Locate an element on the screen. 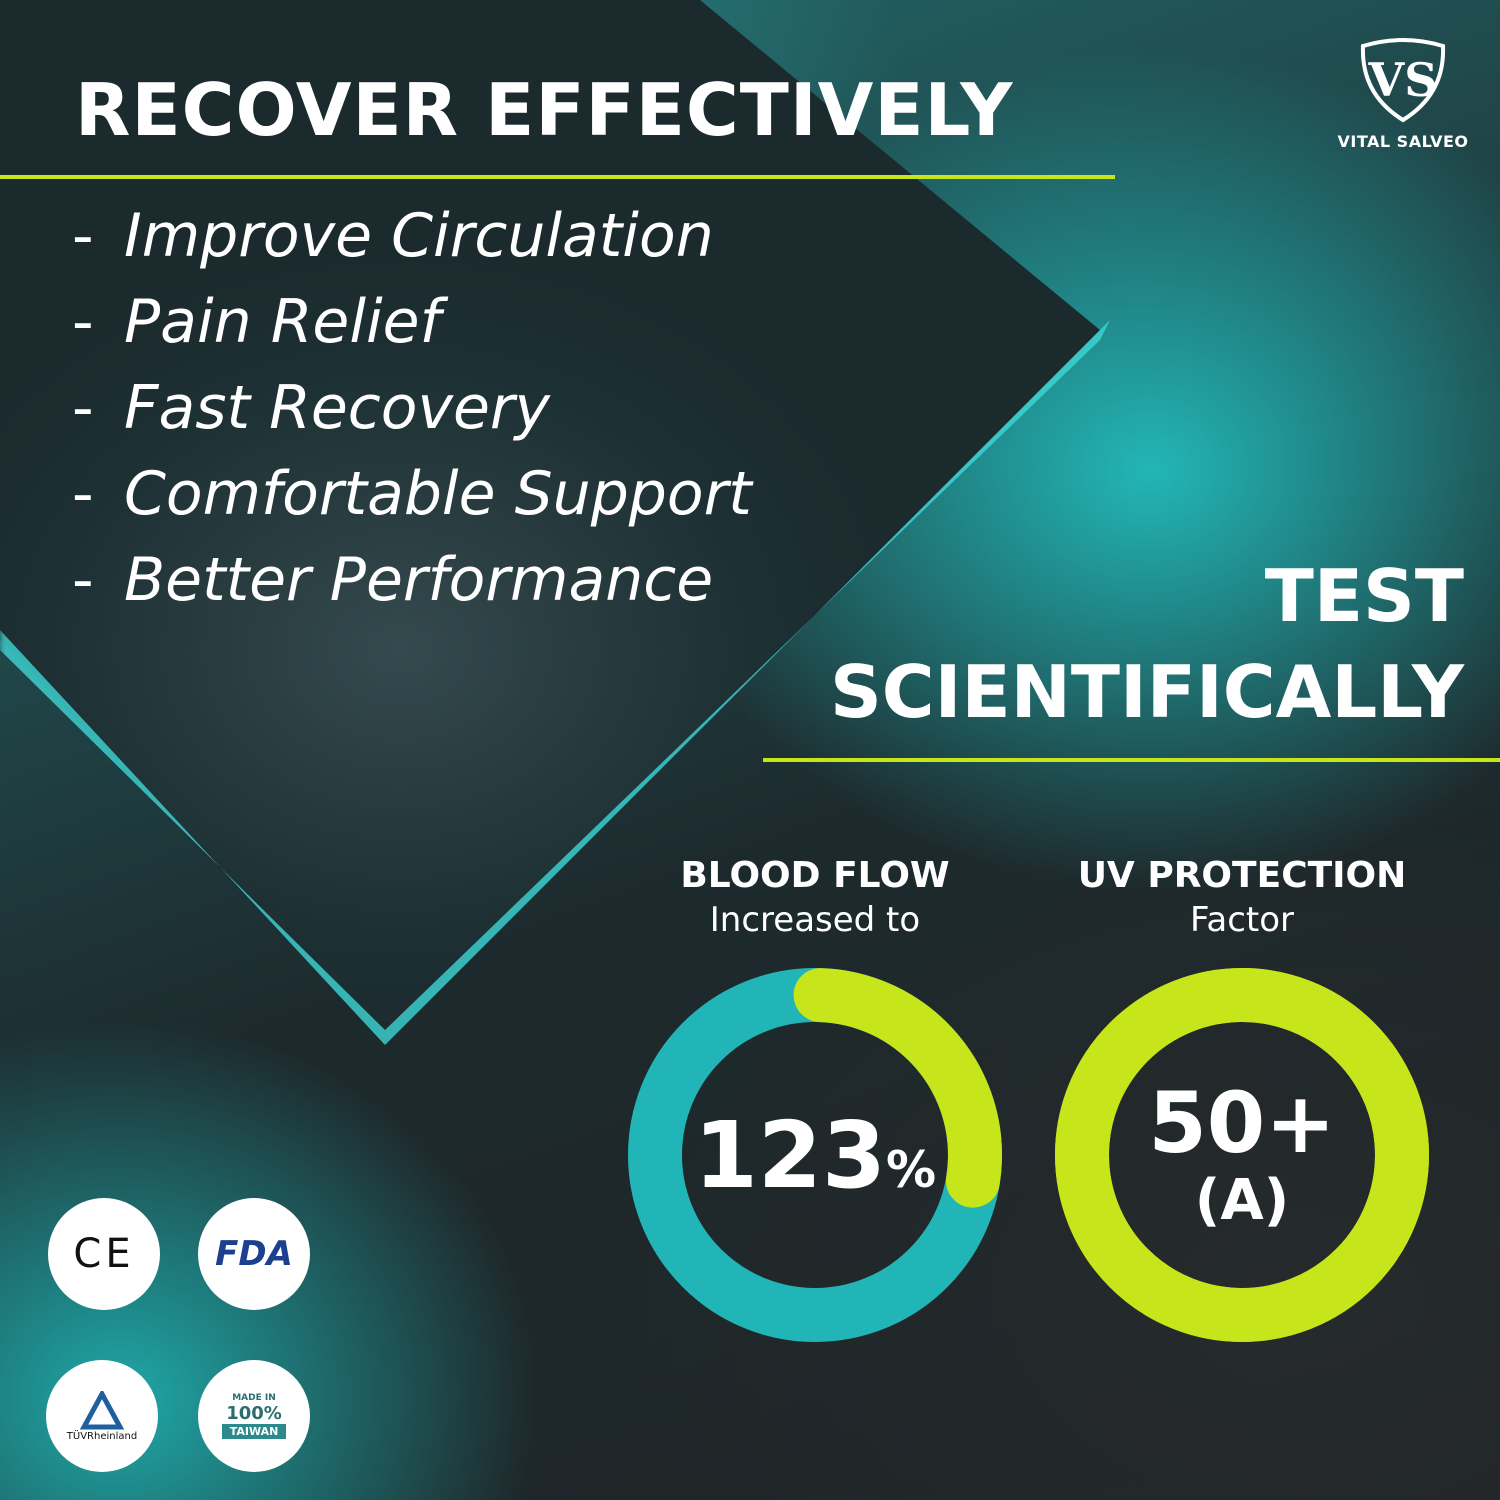  shield-vs-icon: VS is located at coordinates (1403, 80).